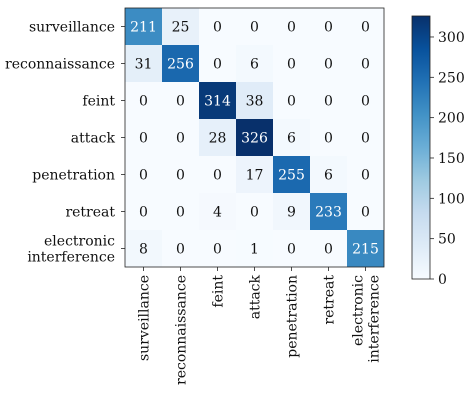  I want to click on colorbar-tick-label: 300, so click(451, 38).